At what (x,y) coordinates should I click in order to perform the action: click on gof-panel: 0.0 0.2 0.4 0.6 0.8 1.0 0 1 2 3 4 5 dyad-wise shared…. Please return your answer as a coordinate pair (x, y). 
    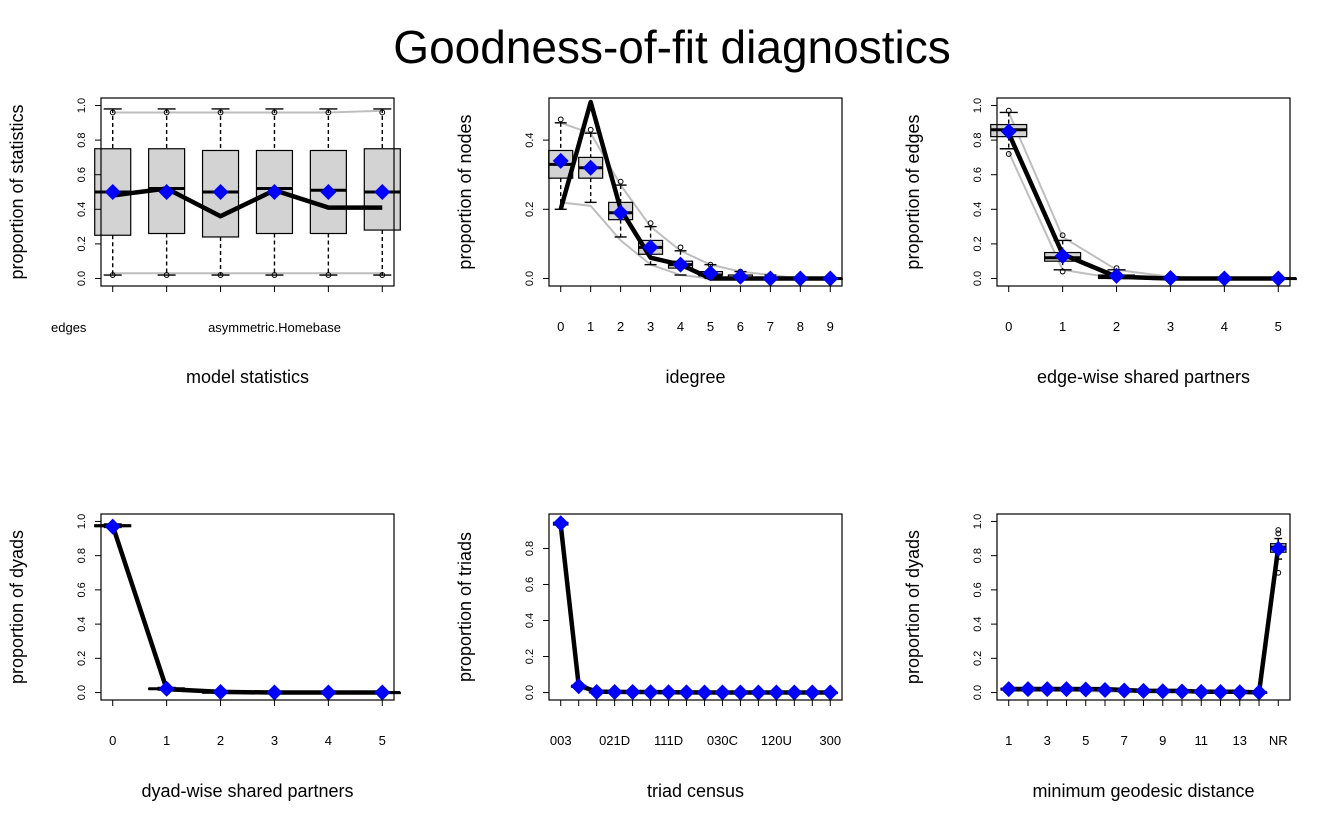
    Looking at the image, I should click on (204, 657).